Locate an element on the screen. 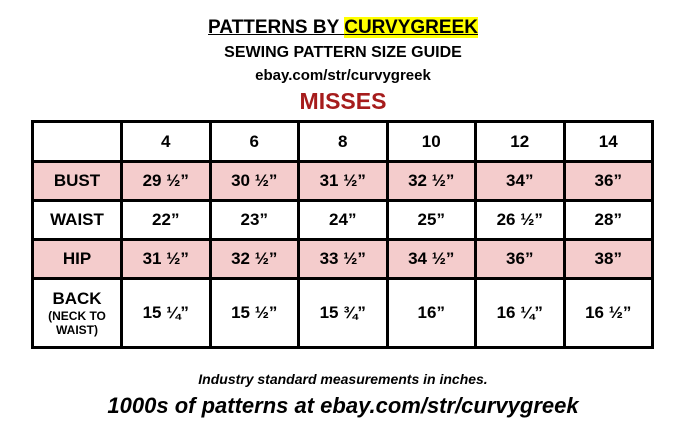  cell: 16 ¼” is located at coordinates (520, 313).